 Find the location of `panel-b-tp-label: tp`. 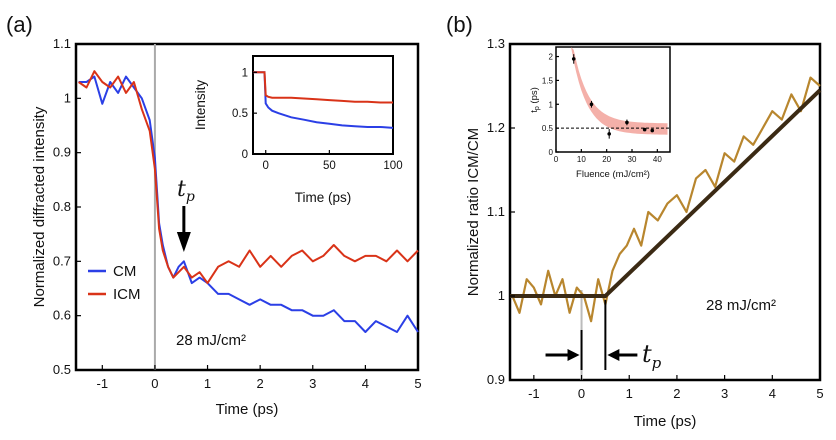

panel-b-tp-label: tp is located at coordinates (652, 356).